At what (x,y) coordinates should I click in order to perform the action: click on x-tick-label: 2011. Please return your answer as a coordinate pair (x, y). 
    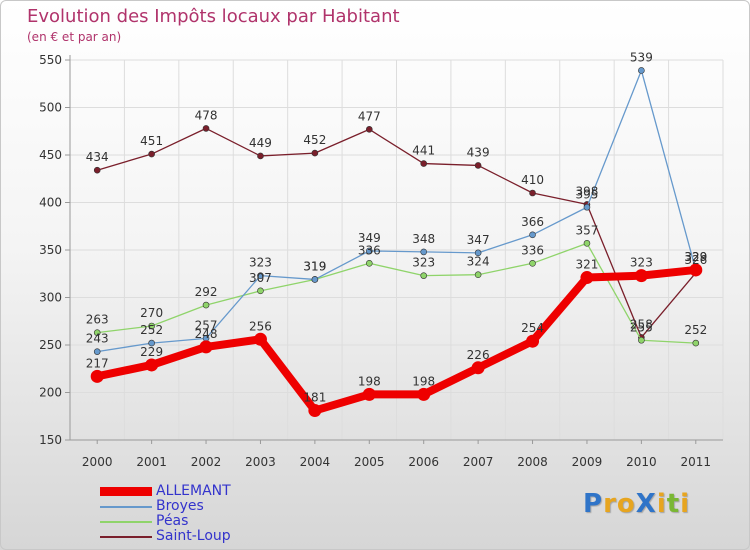
    Looking at the image, I should click on (696, 462).